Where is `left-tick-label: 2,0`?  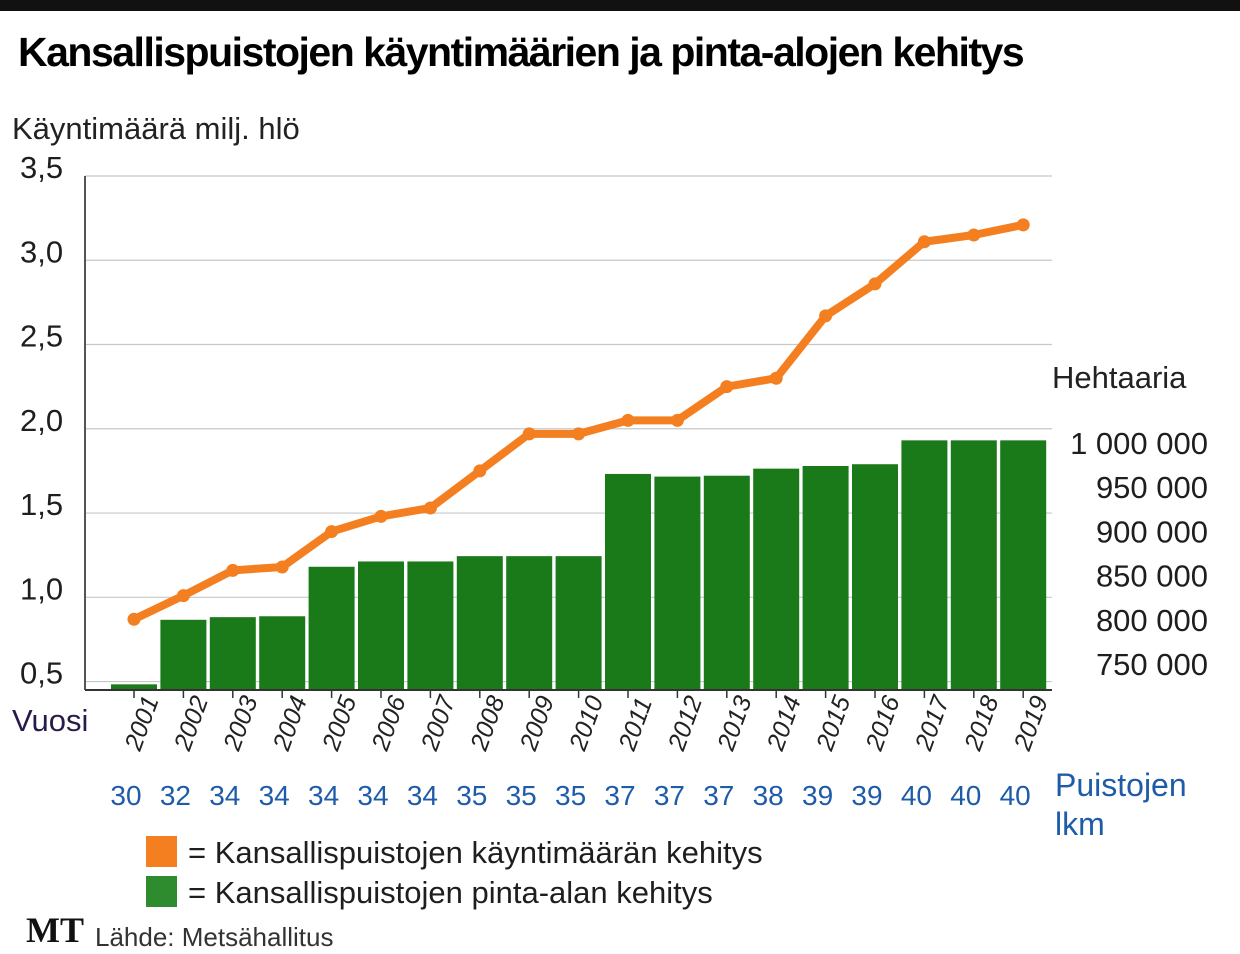 left-tick-label: 2,0 is located at coordinates (41, 420).